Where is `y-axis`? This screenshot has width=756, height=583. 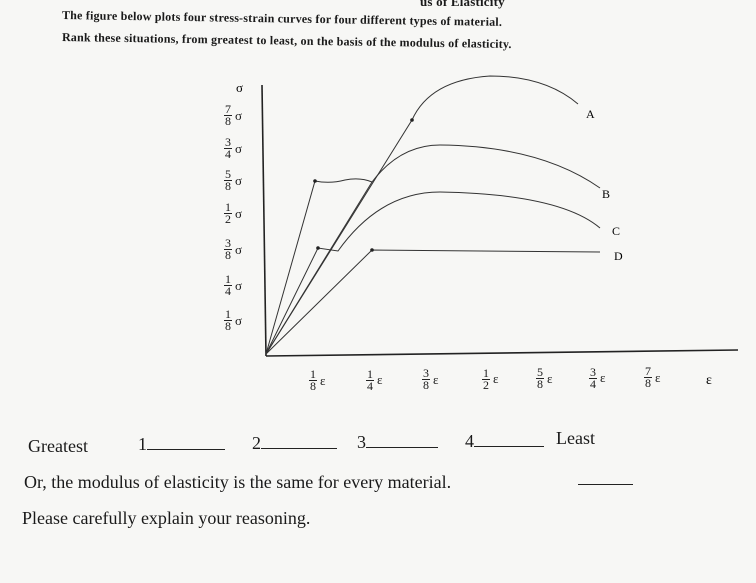 y-axis is located at coordinates (264, 220).